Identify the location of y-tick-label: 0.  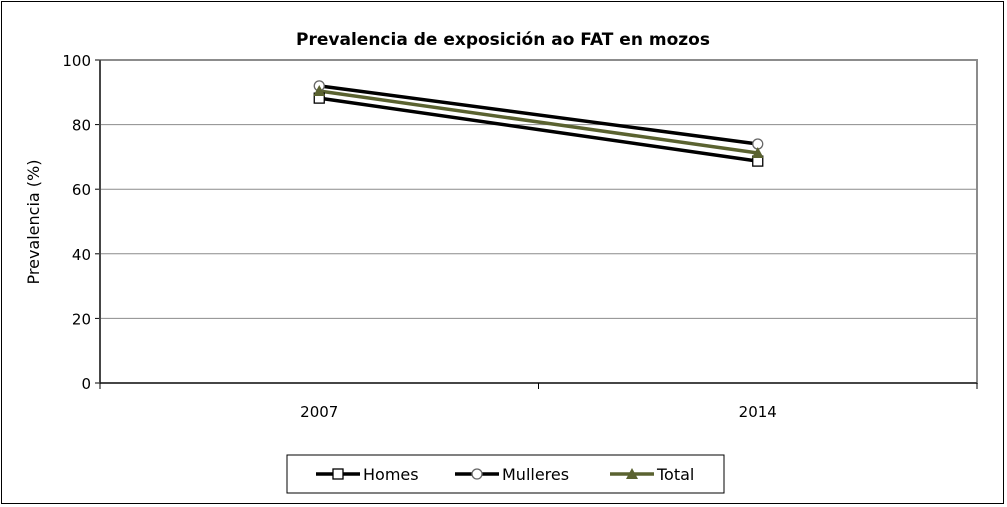
(86, 384).